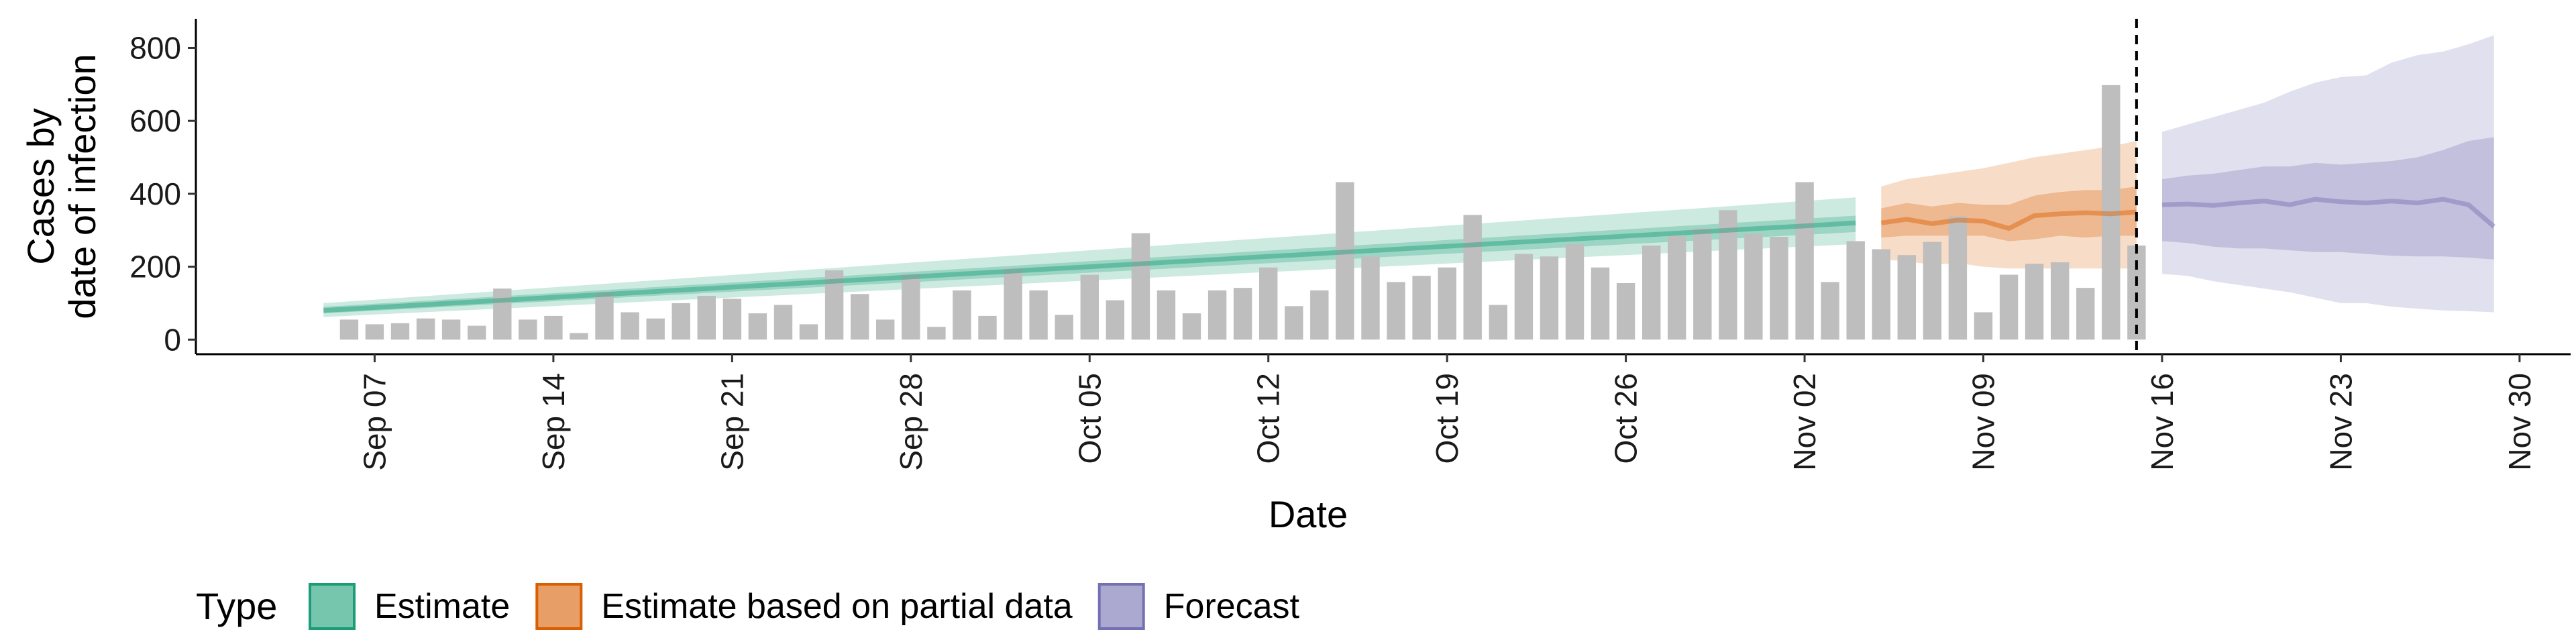  Describe the element at coordinates (1447, 418) in the screenshot. I see `x-tick-label: Oct 19` at that location.